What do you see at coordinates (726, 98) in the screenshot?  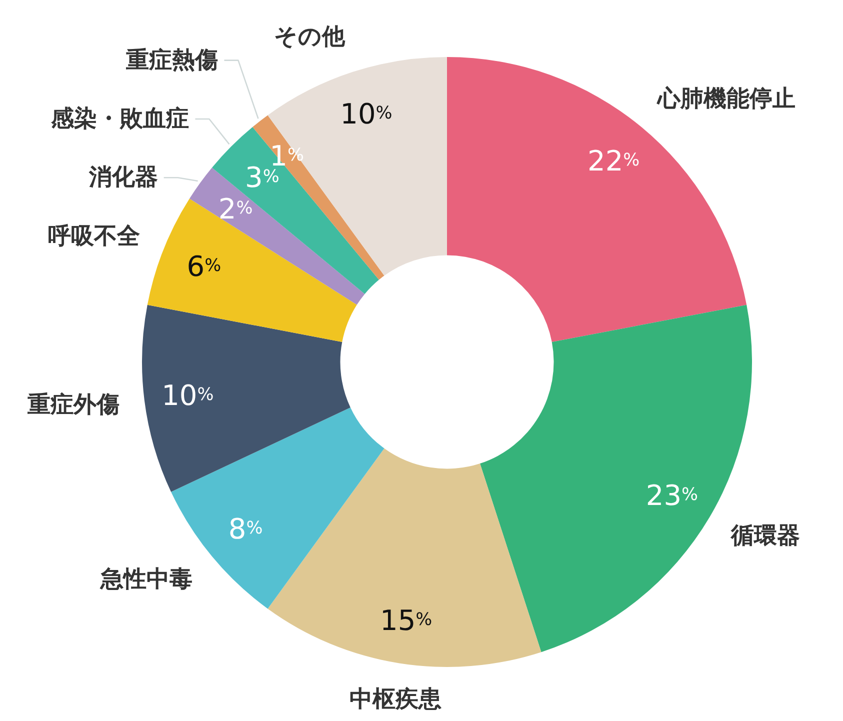 I see `slice-label: 心肺機能停止` at bounding box center [726, 98].